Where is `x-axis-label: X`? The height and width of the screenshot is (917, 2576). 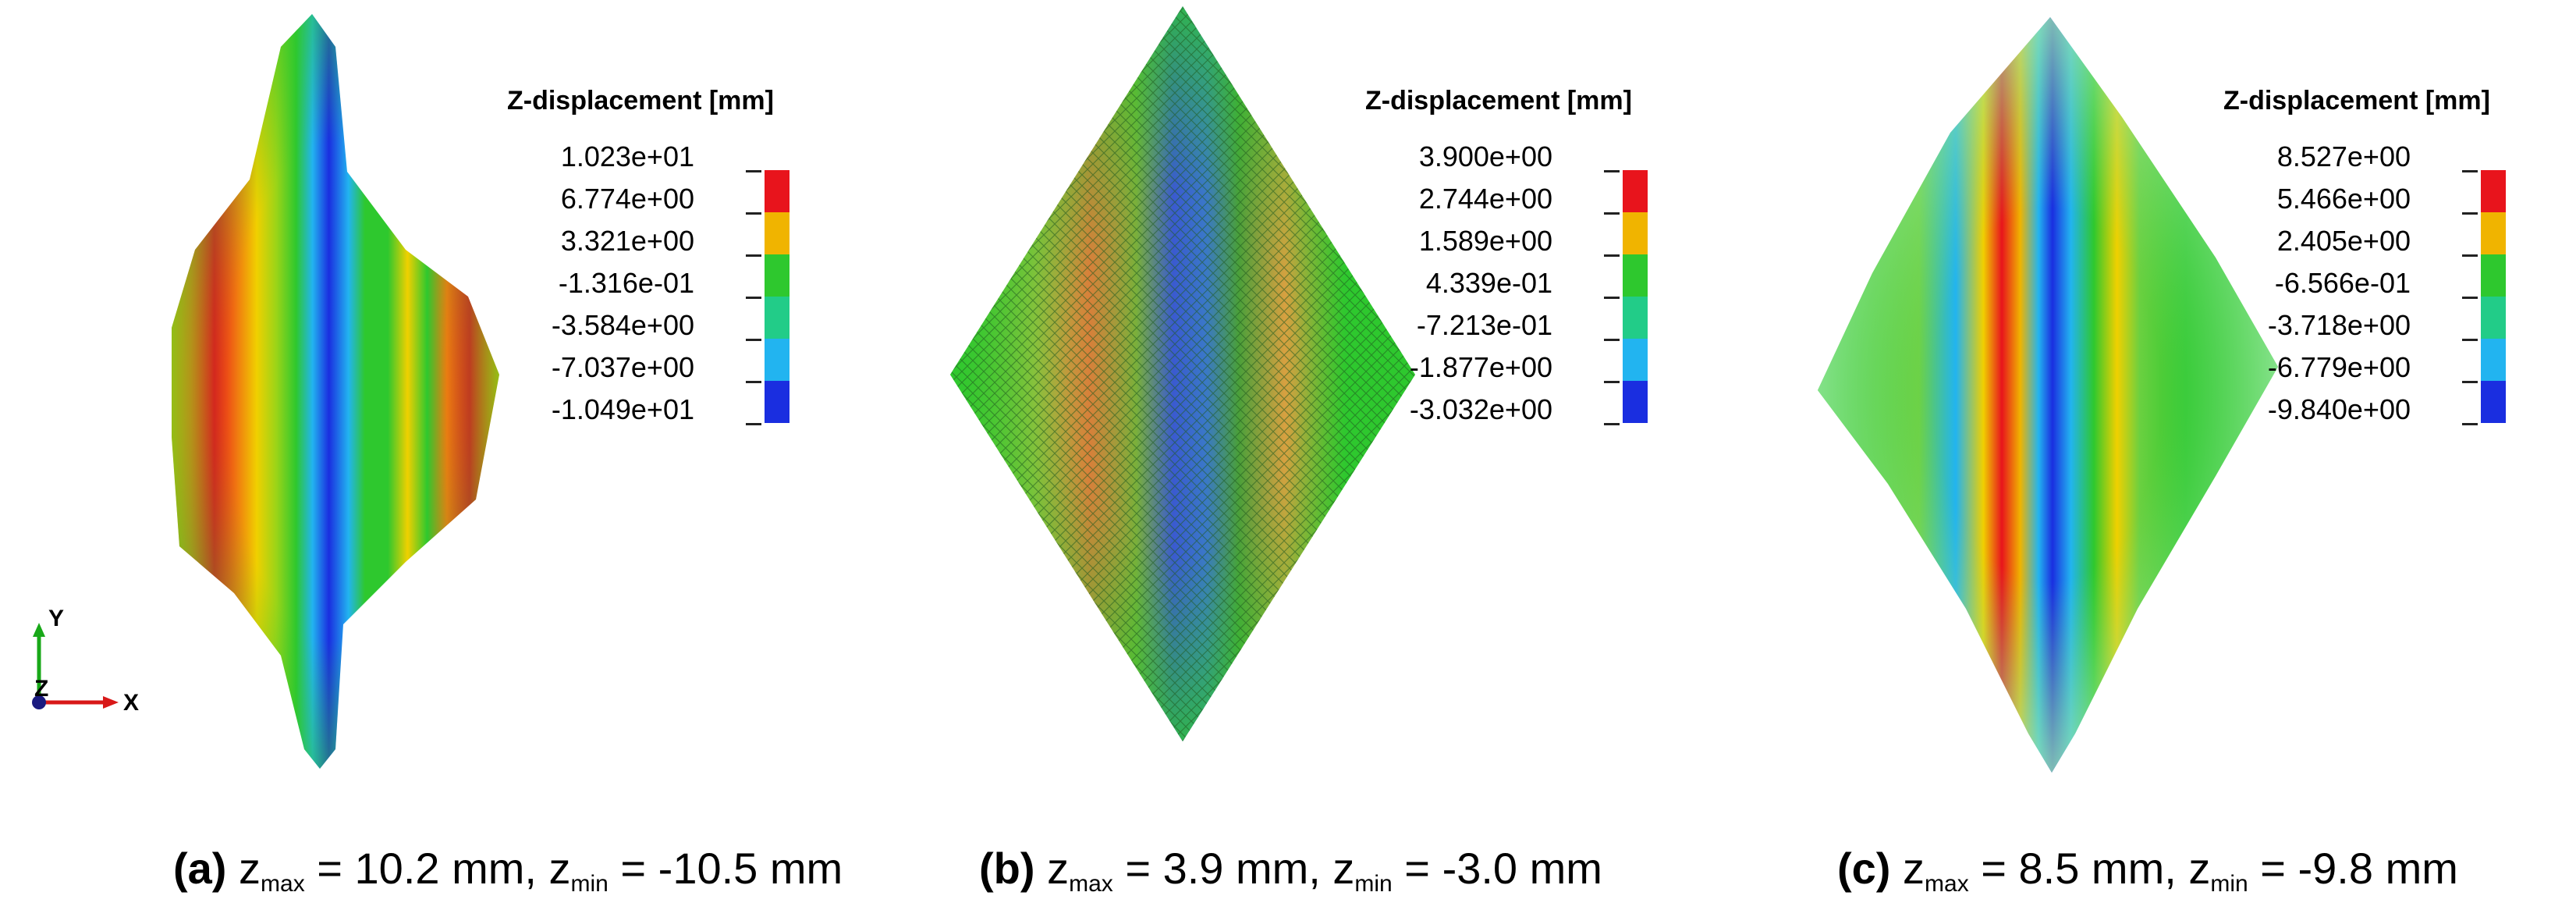
x-axis-label: X is located at coordinates (131, 703).